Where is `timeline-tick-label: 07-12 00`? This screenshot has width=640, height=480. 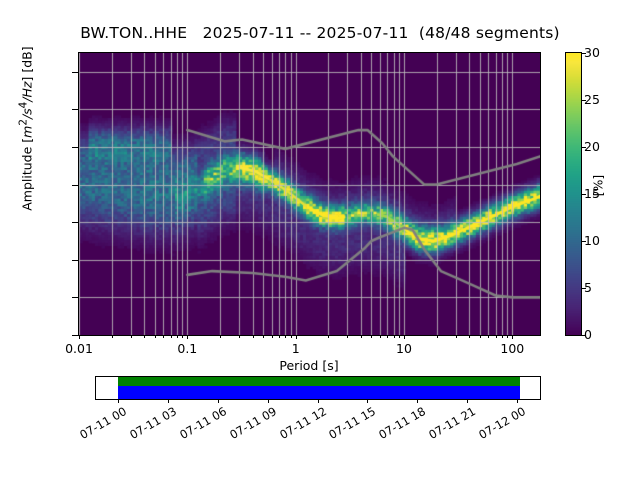 timeline-tick-label: 07-12 00 is located at coordinates (502, 423).